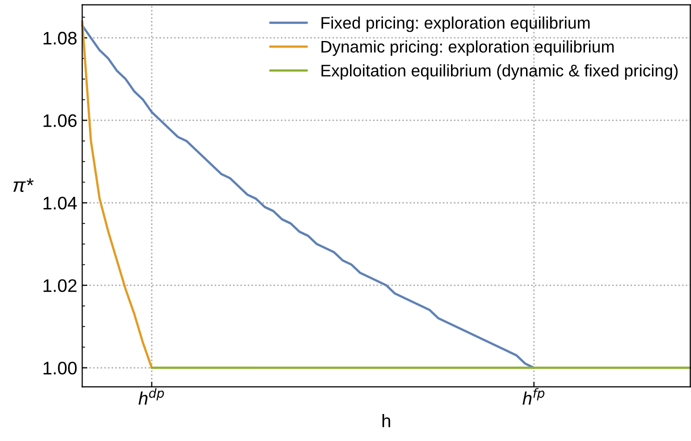  Describe the element at coordinates (60, 203) in the screenshot. I see `y-tick-label: 1.04` at that location.